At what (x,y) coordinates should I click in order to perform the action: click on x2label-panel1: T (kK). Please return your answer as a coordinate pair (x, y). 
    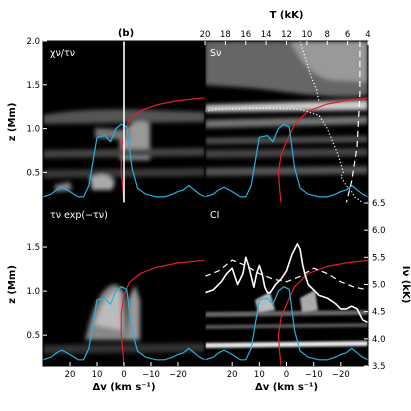
    Looking at the image, I should click on (287, 15).